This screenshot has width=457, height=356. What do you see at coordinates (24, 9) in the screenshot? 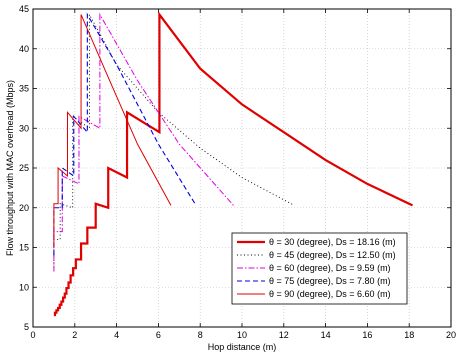
I see `y-tick-label: 45` at bounding box center [24, 9].